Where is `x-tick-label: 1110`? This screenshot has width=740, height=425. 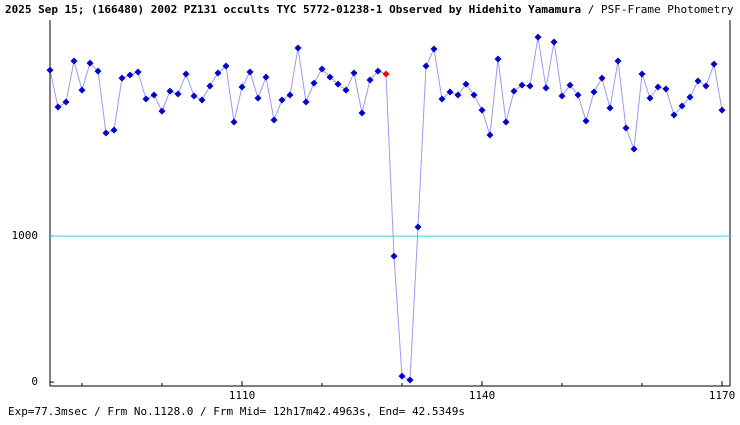 x-tick-label: 1110 is located at coordinates (242, 395).